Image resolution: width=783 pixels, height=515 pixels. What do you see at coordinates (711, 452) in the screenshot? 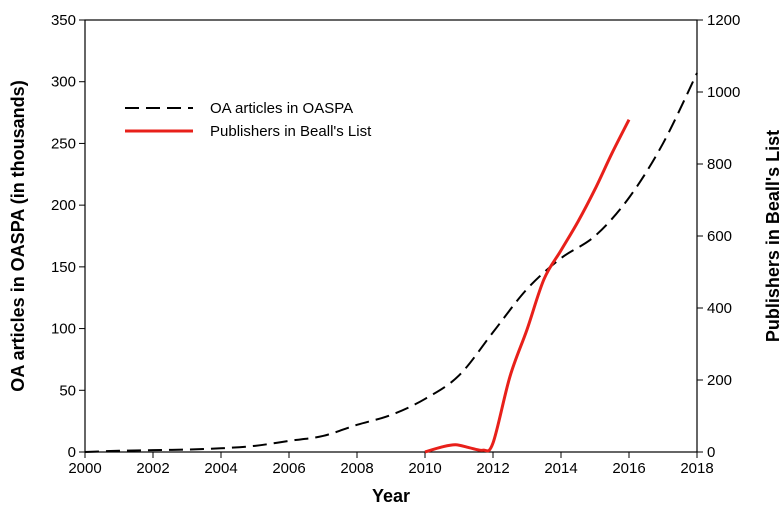
I see `y-right-tick-label: 0` at bounding box center [711, 452].